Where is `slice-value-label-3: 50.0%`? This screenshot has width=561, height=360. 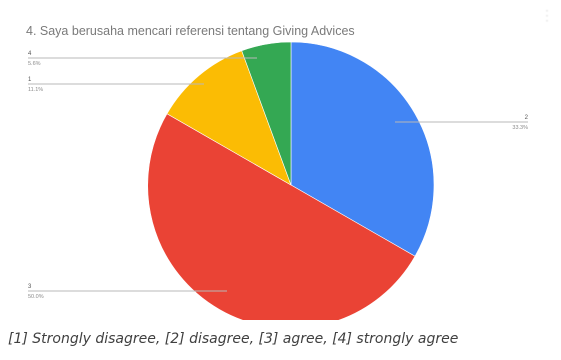 slice-value-label-3: 50.0% is located at coordinates (36, 297).